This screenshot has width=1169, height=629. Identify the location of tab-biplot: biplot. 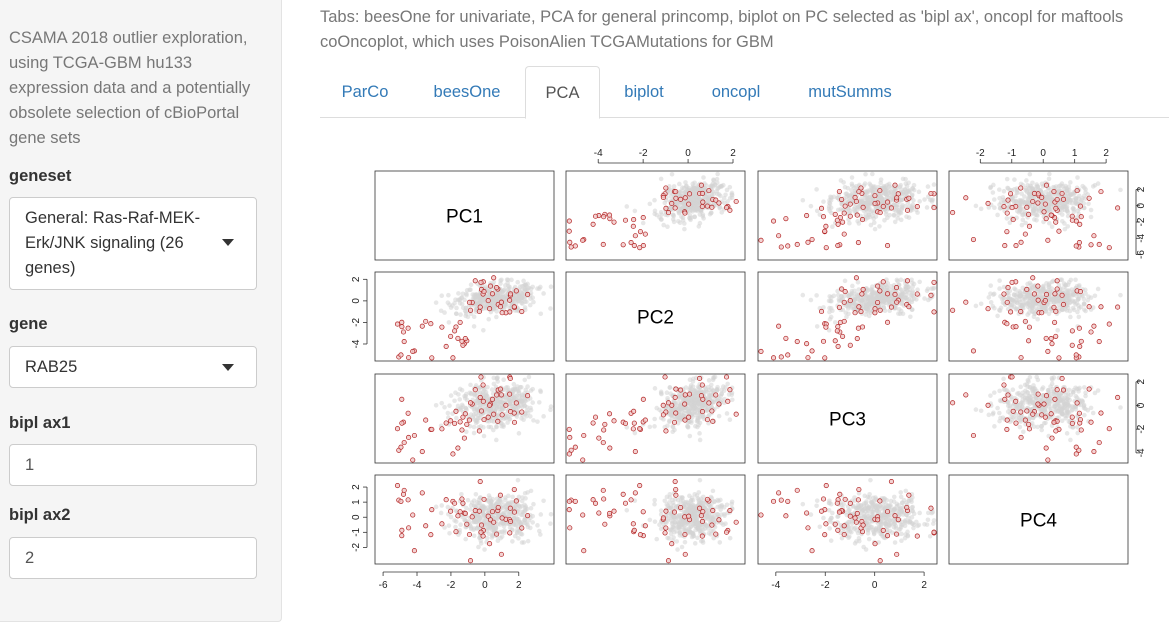
(644, 92).